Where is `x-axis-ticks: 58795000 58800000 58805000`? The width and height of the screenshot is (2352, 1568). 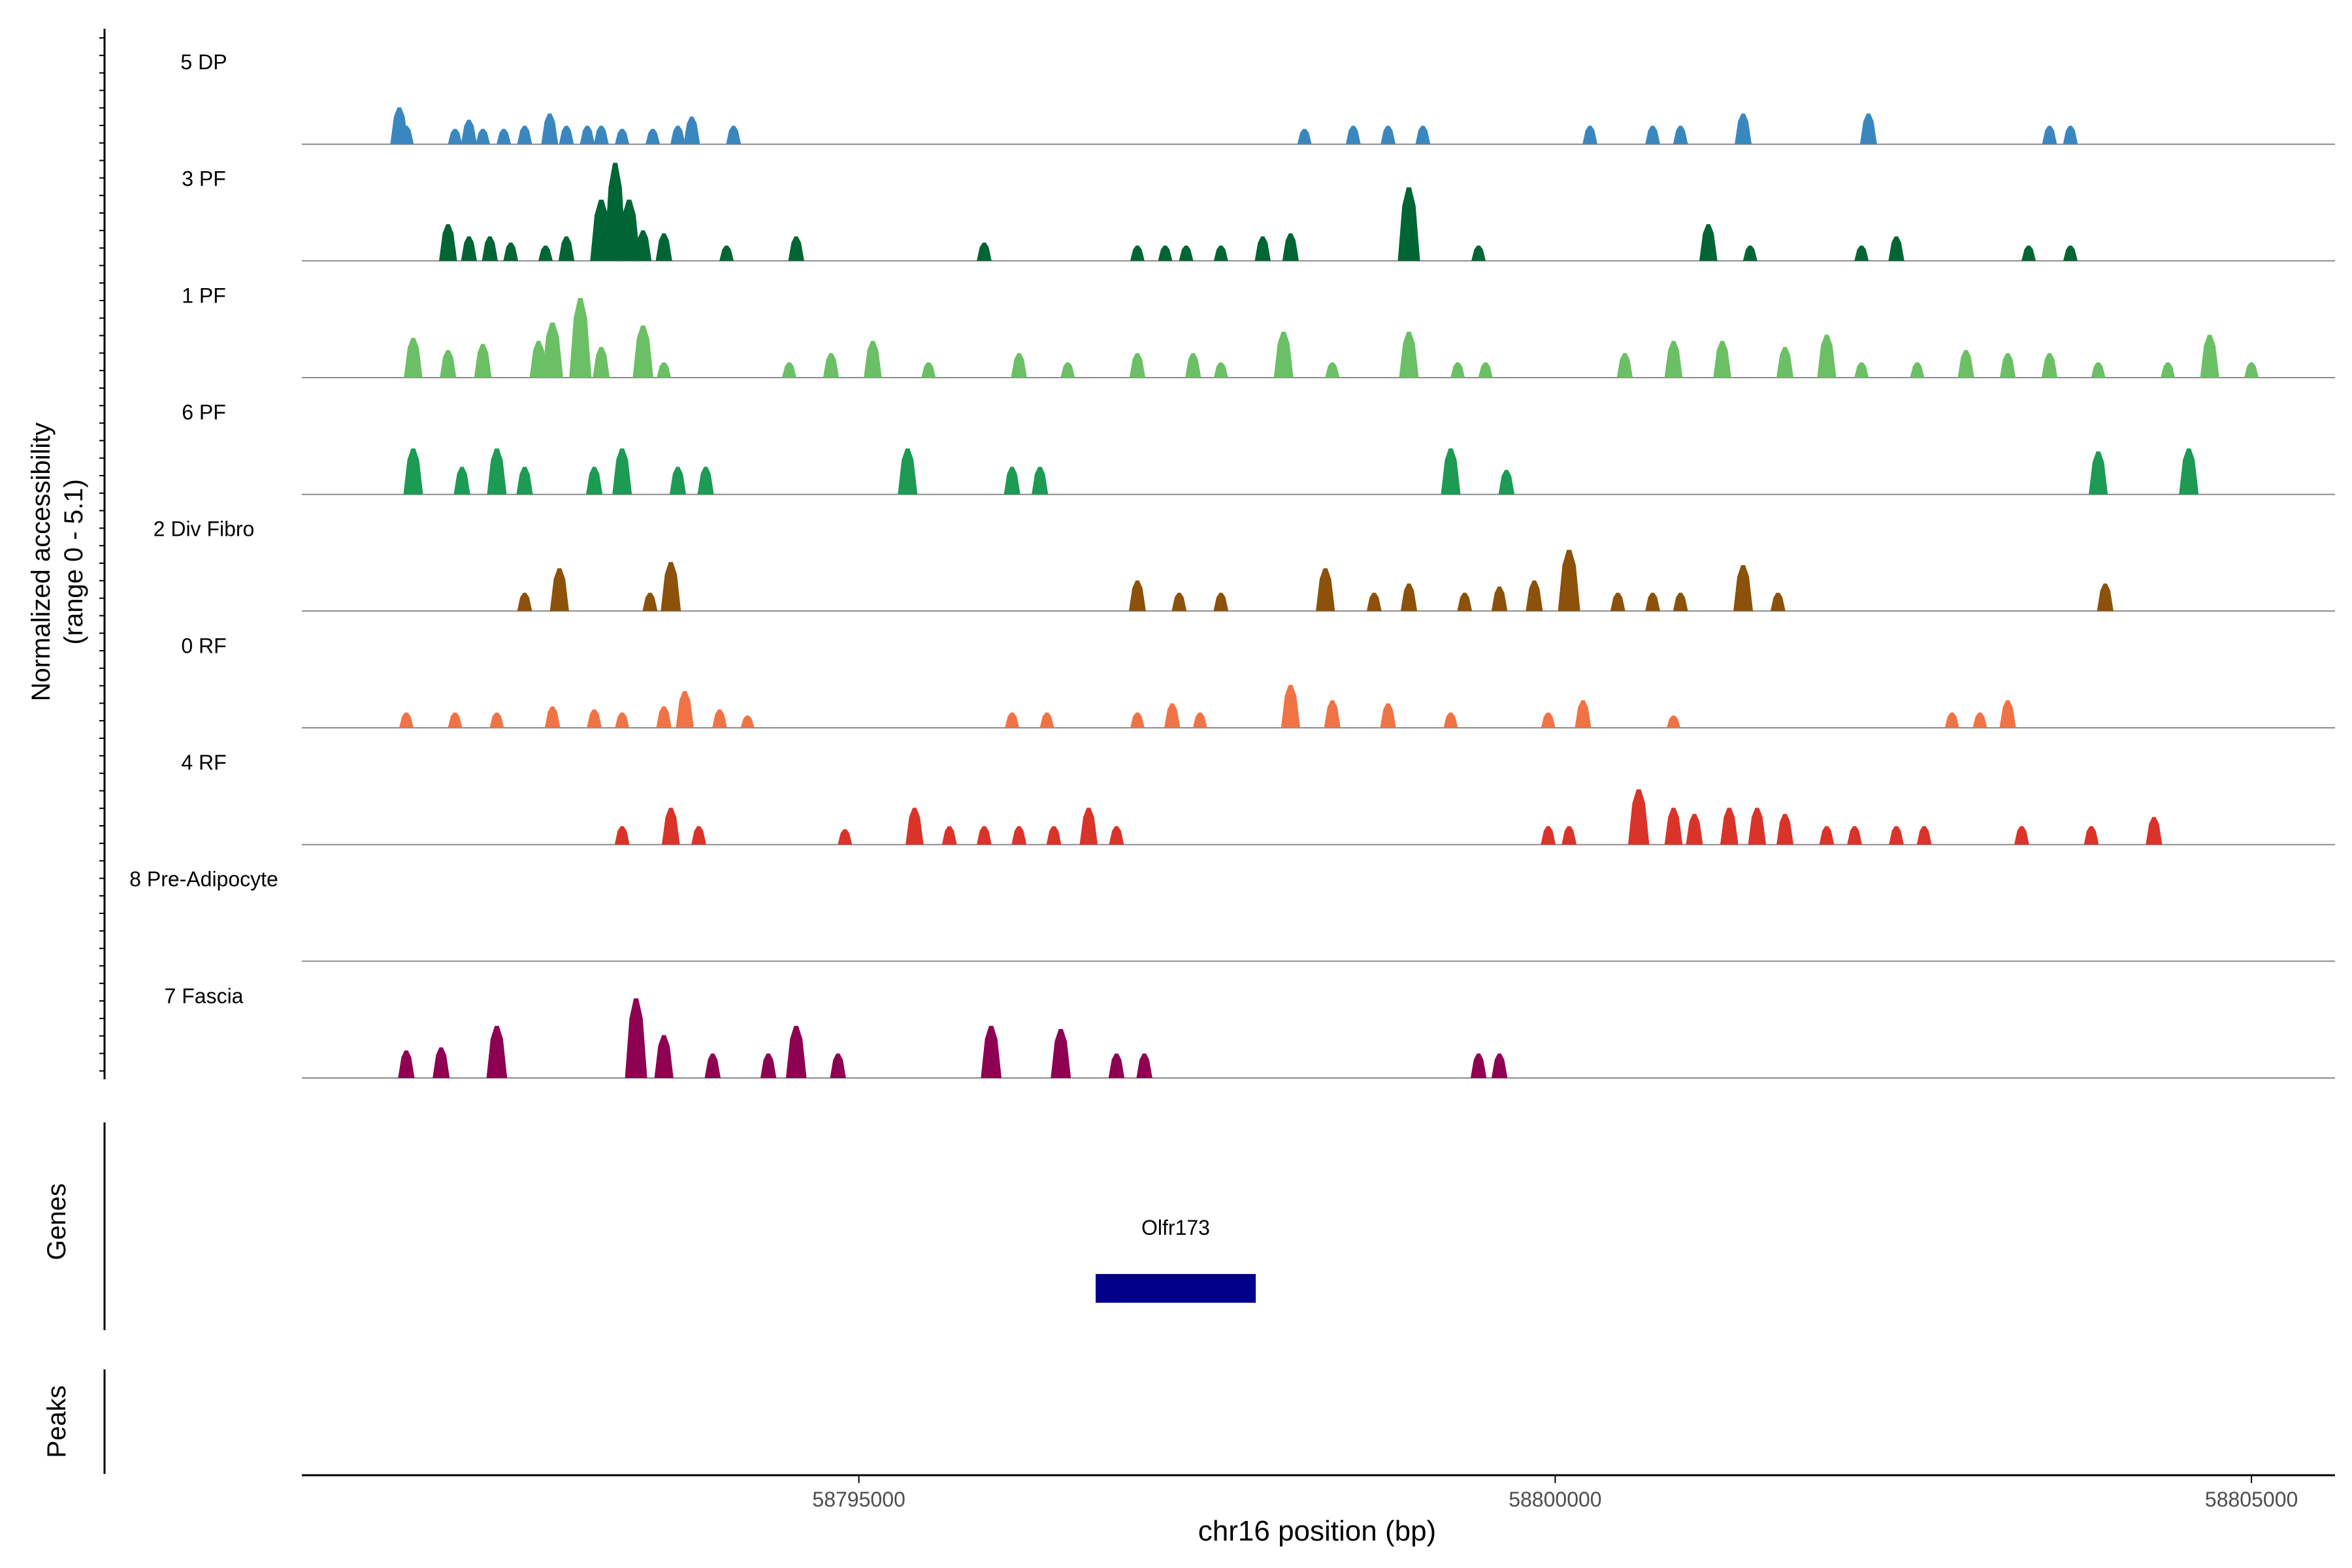
x-axis-ticks: 58795000 58800000 58805000 is located at coordinates (1555, 1493).